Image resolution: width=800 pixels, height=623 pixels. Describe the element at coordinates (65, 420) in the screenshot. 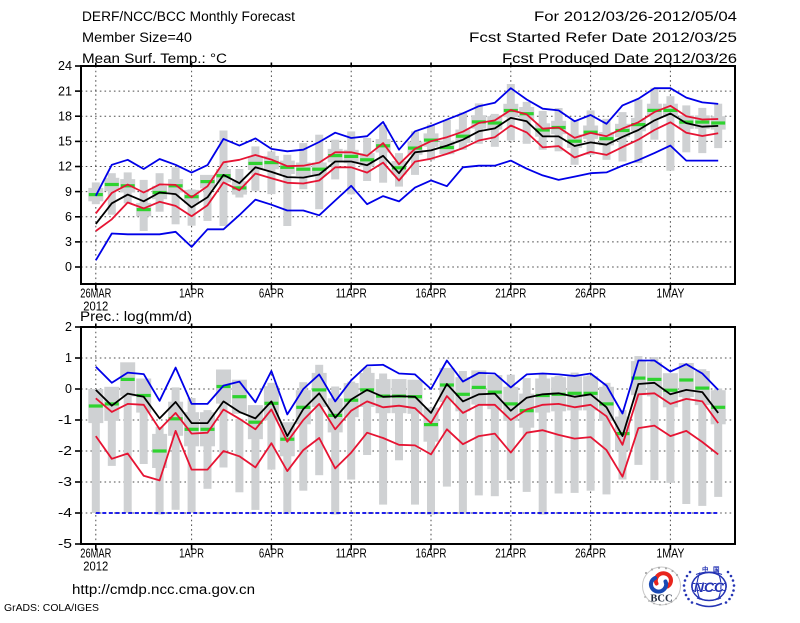

I see `svg-text: -1` at that location.